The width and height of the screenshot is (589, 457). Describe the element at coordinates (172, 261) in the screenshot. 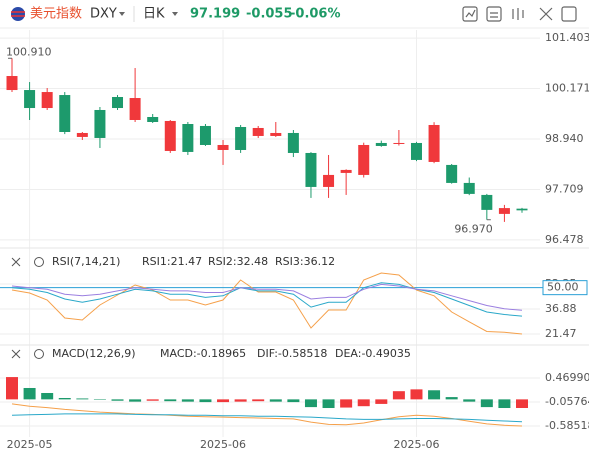

I see `legend-entry: RSI1:21.47` at that location.